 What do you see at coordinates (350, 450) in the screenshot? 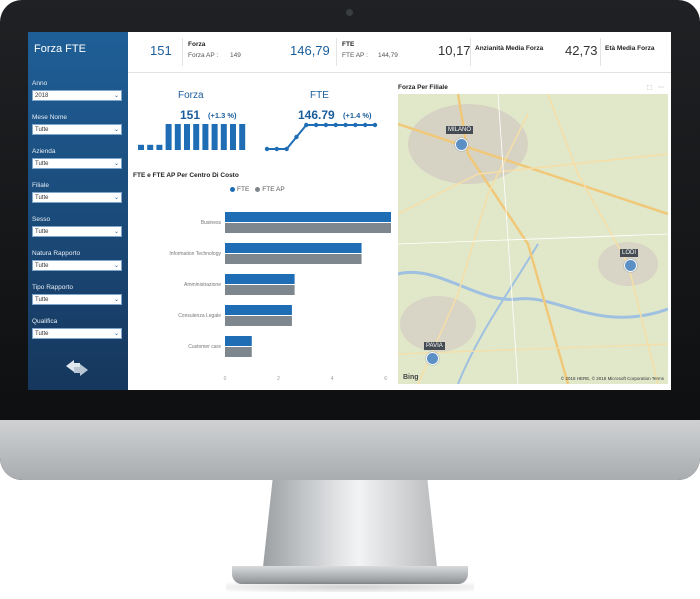
I see `monitor-chin` at bounding box center [350, 450].